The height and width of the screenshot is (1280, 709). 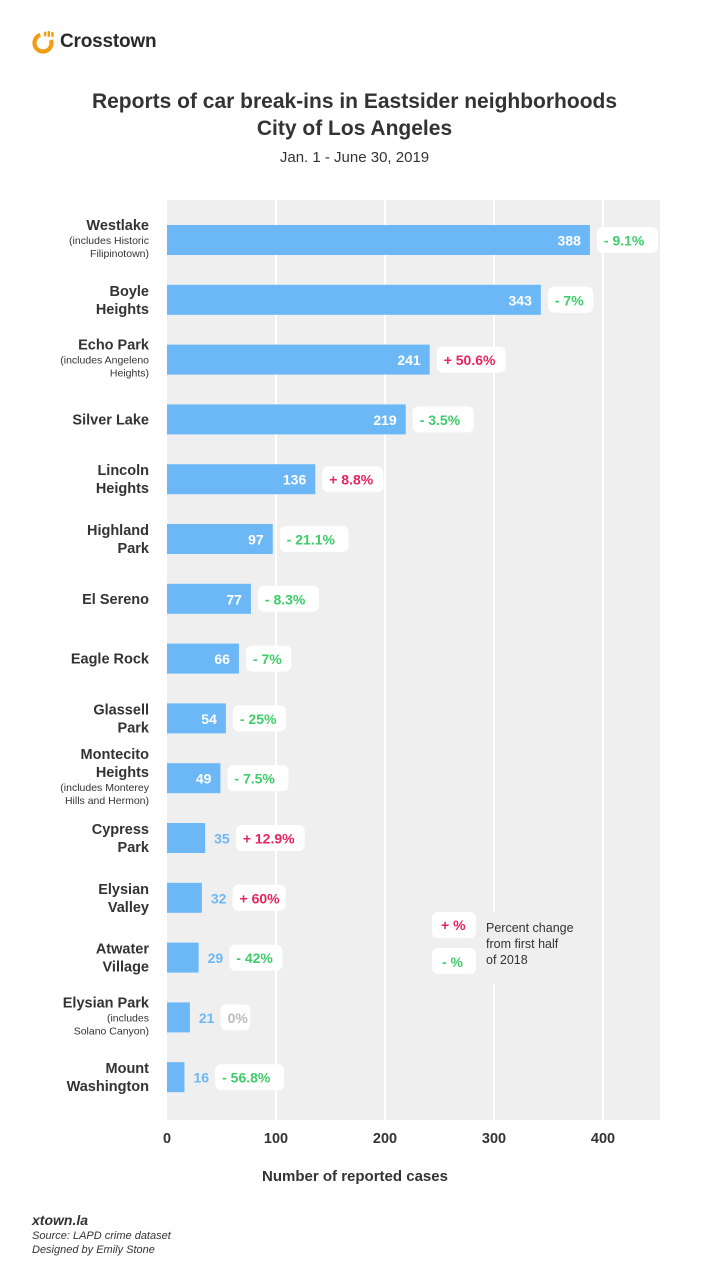 I want to click on legend-text-background, so click(x=535, y=948).